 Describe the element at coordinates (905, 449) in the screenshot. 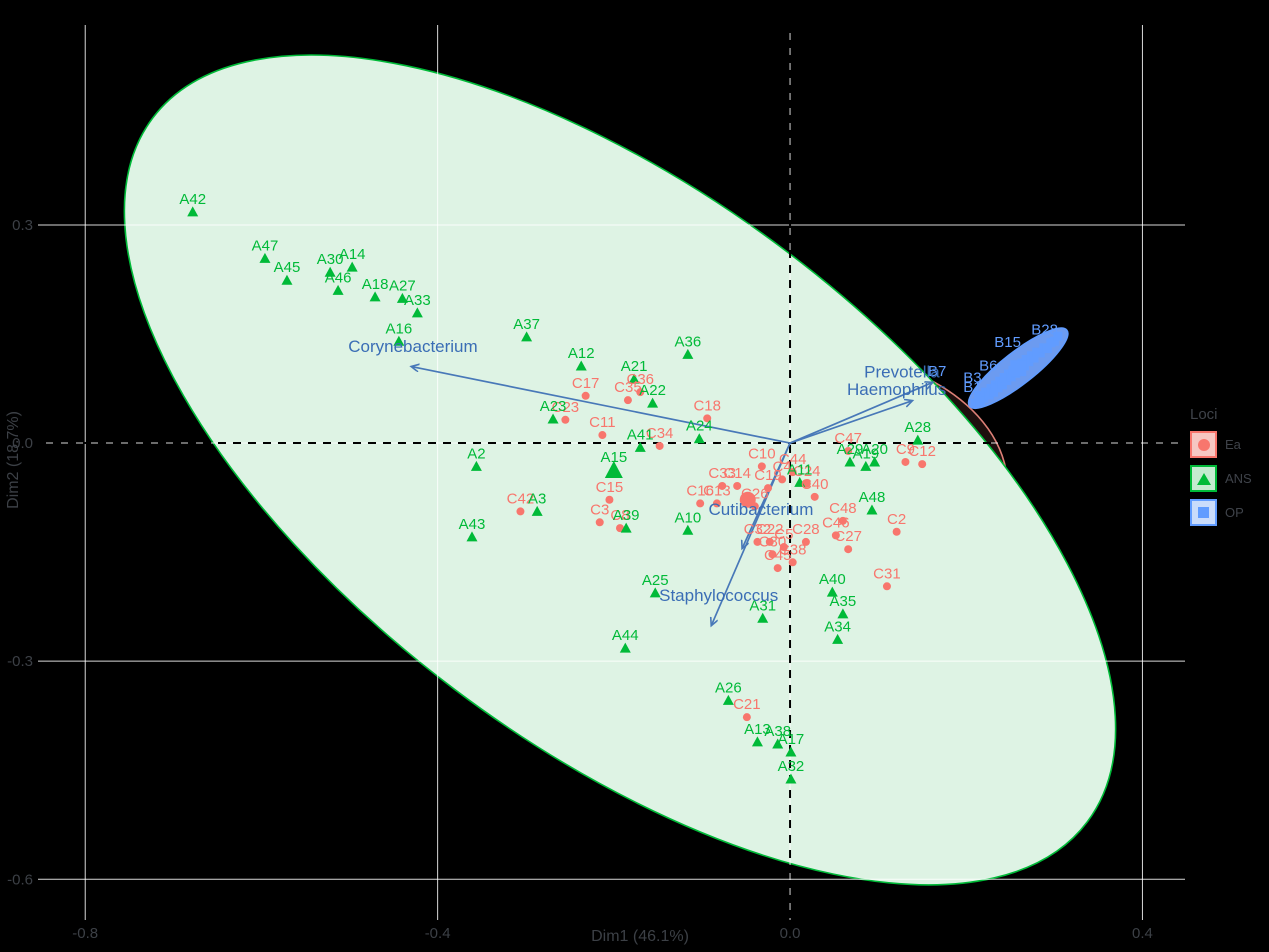

I see `sample-label: C9` at that location.